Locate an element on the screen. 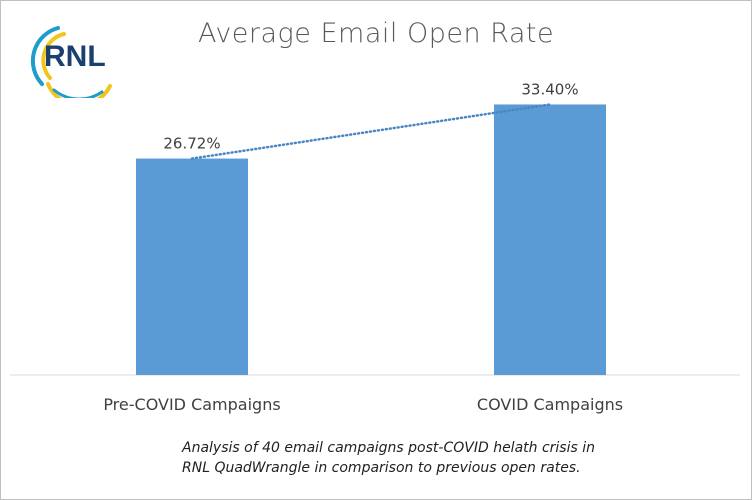 The height and width of the screenshot is (500, 752). rnl-logo: RNL is located at coordinates (71, 62).